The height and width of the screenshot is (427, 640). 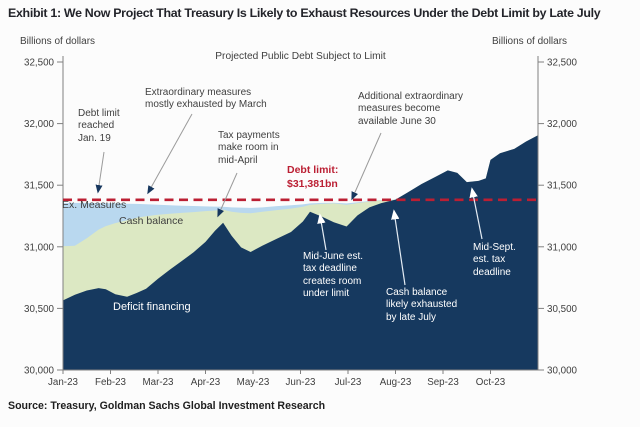 What do you see at coordinates (398, 247) in the screenshot?
I see `arrow-cash-exhausted` at bounding box center [398, 247].